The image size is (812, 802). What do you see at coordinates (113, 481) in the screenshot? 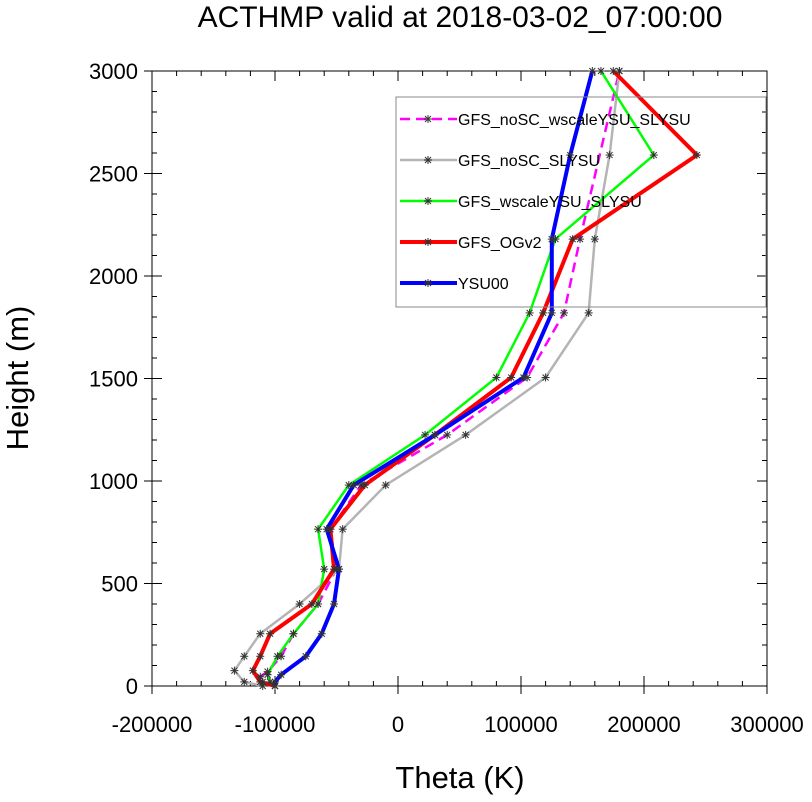
I see `y-tick-label: 1000` at bounding box center [113, 481].